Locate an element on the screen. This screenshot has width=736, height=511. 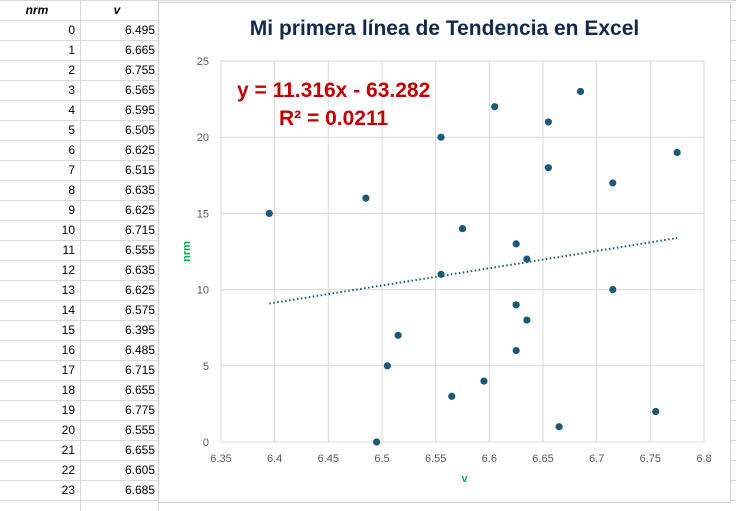
y-tick-label: 15 is located at coordinates (203, 214).